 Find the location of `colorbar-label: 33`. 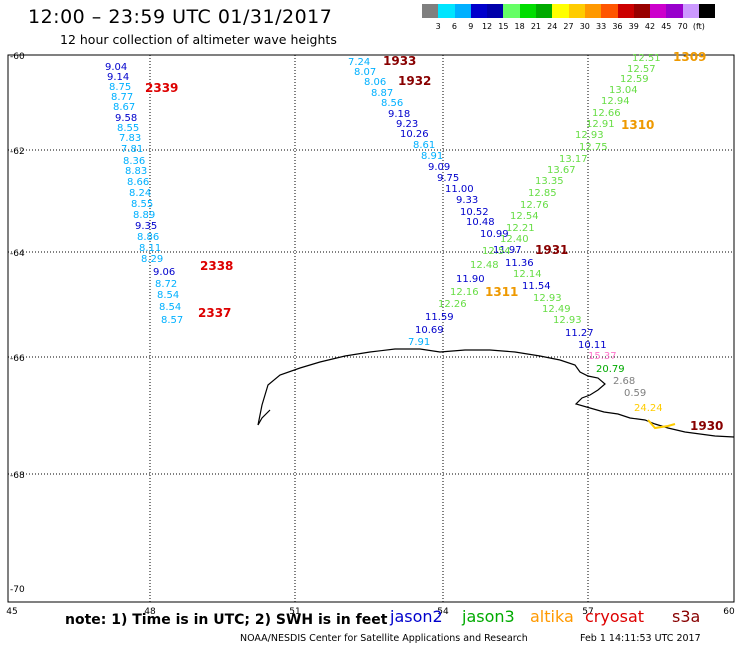

colorbar-label: 33 is located at coordinates (601, 26).